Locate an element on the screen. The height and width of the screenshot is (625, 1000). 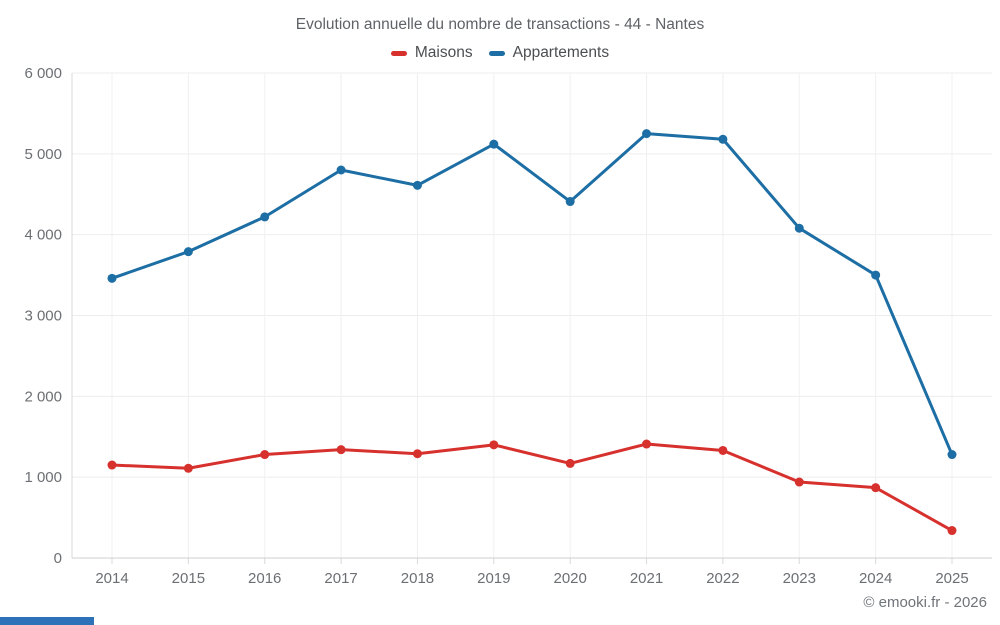
chart-legend: Maisons Appartements is located at coordinates (500, 53).